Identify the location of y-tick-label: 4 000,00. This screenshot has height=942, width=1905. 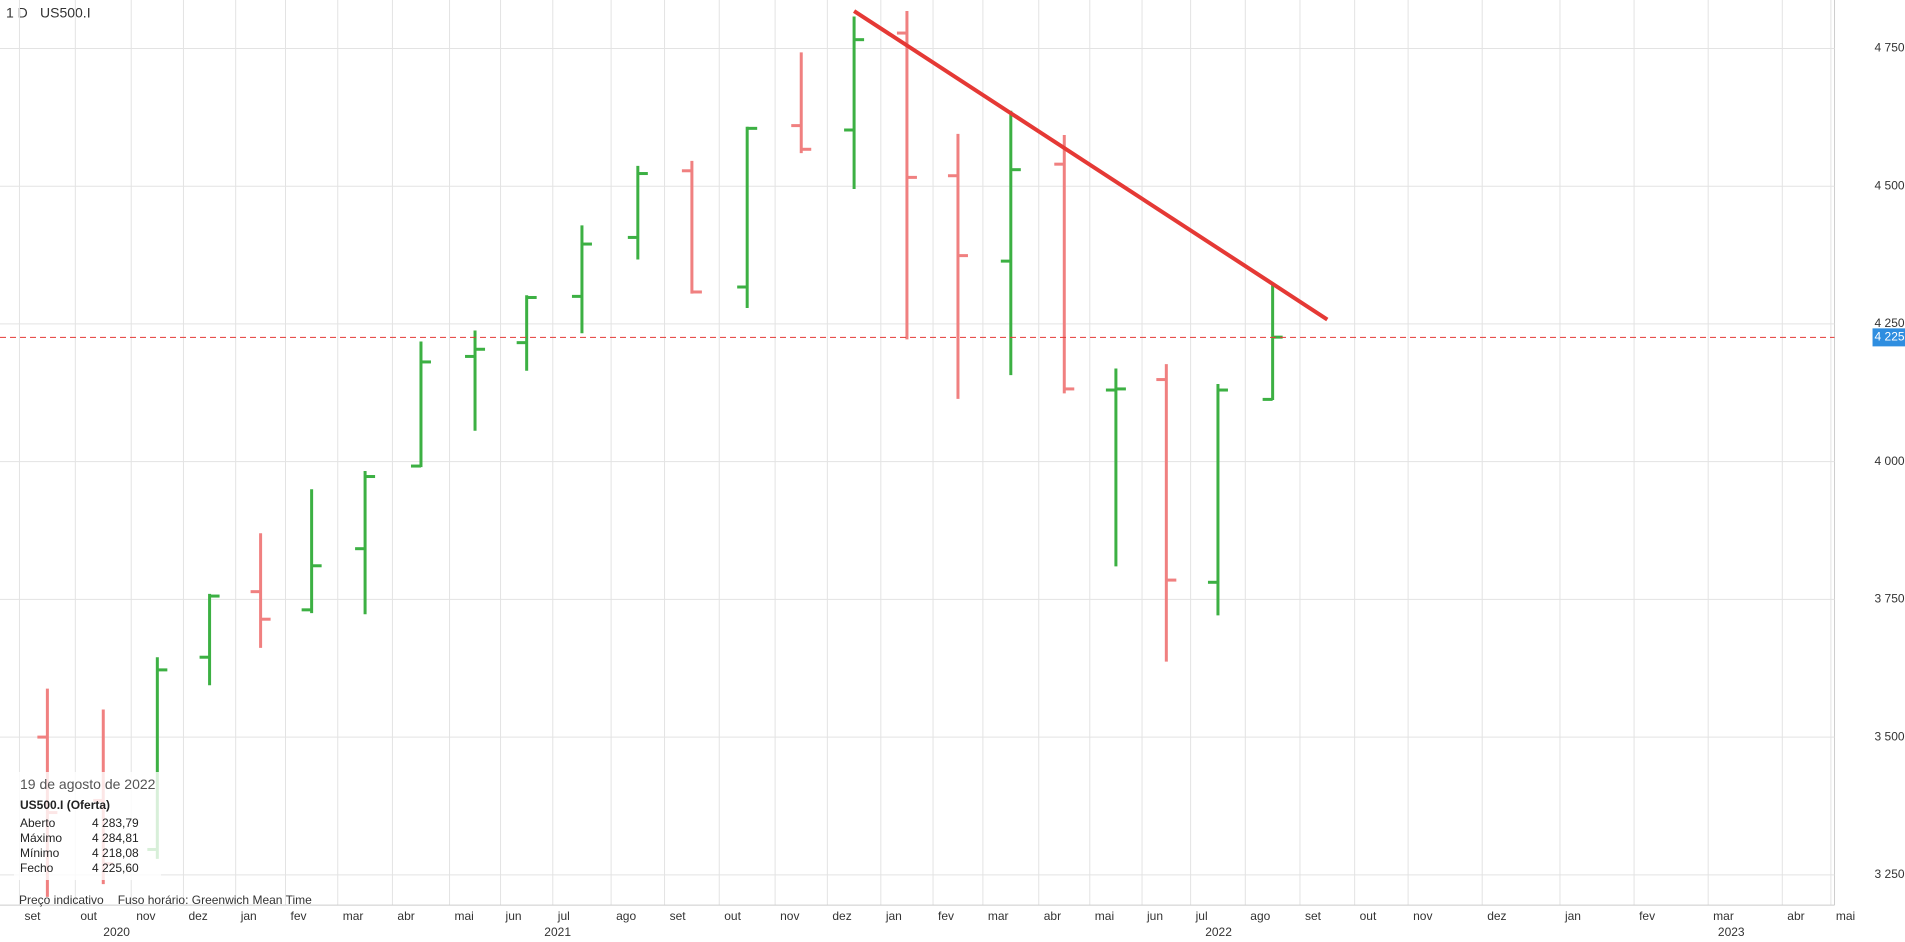
(1890, 461).